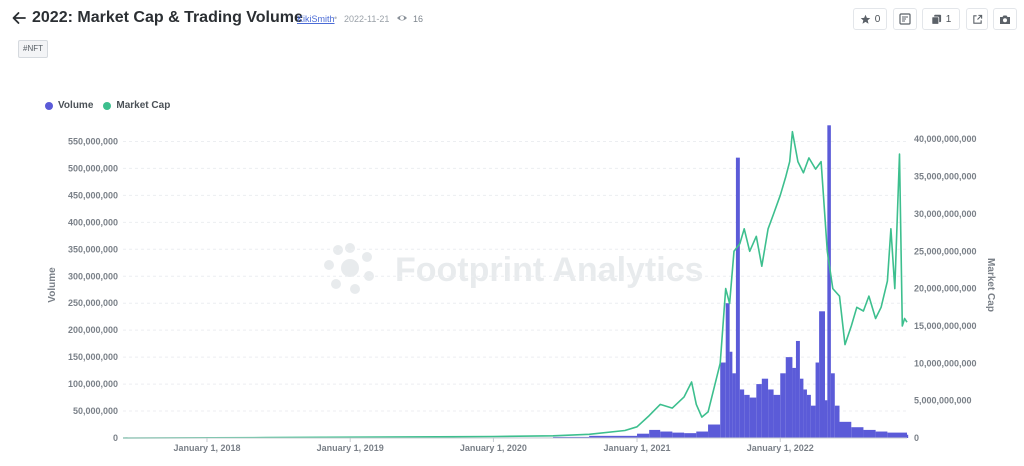  I want to click on right-tick-label: 5,000,000,000, so click(943, 401).